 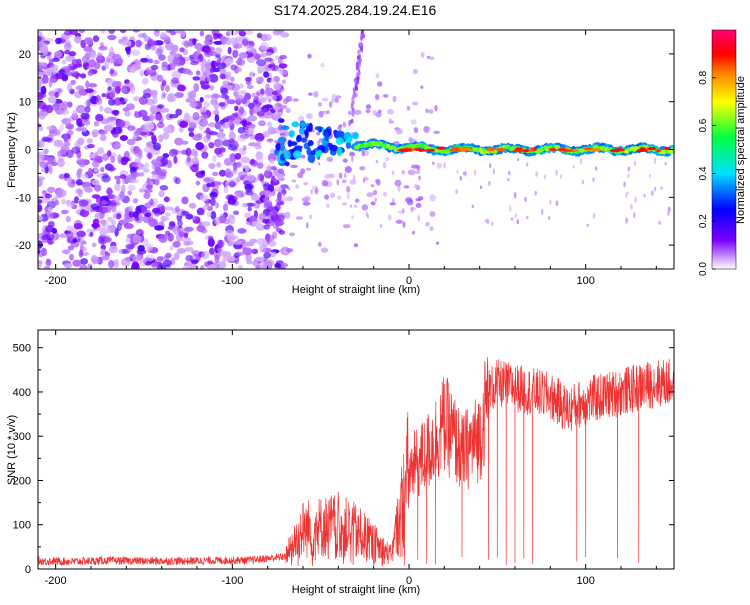 What do you see at coordinates (22, 481) in the screenshot?
I see `snr-y-tick-label: 200` at bounding box center [22, 481].